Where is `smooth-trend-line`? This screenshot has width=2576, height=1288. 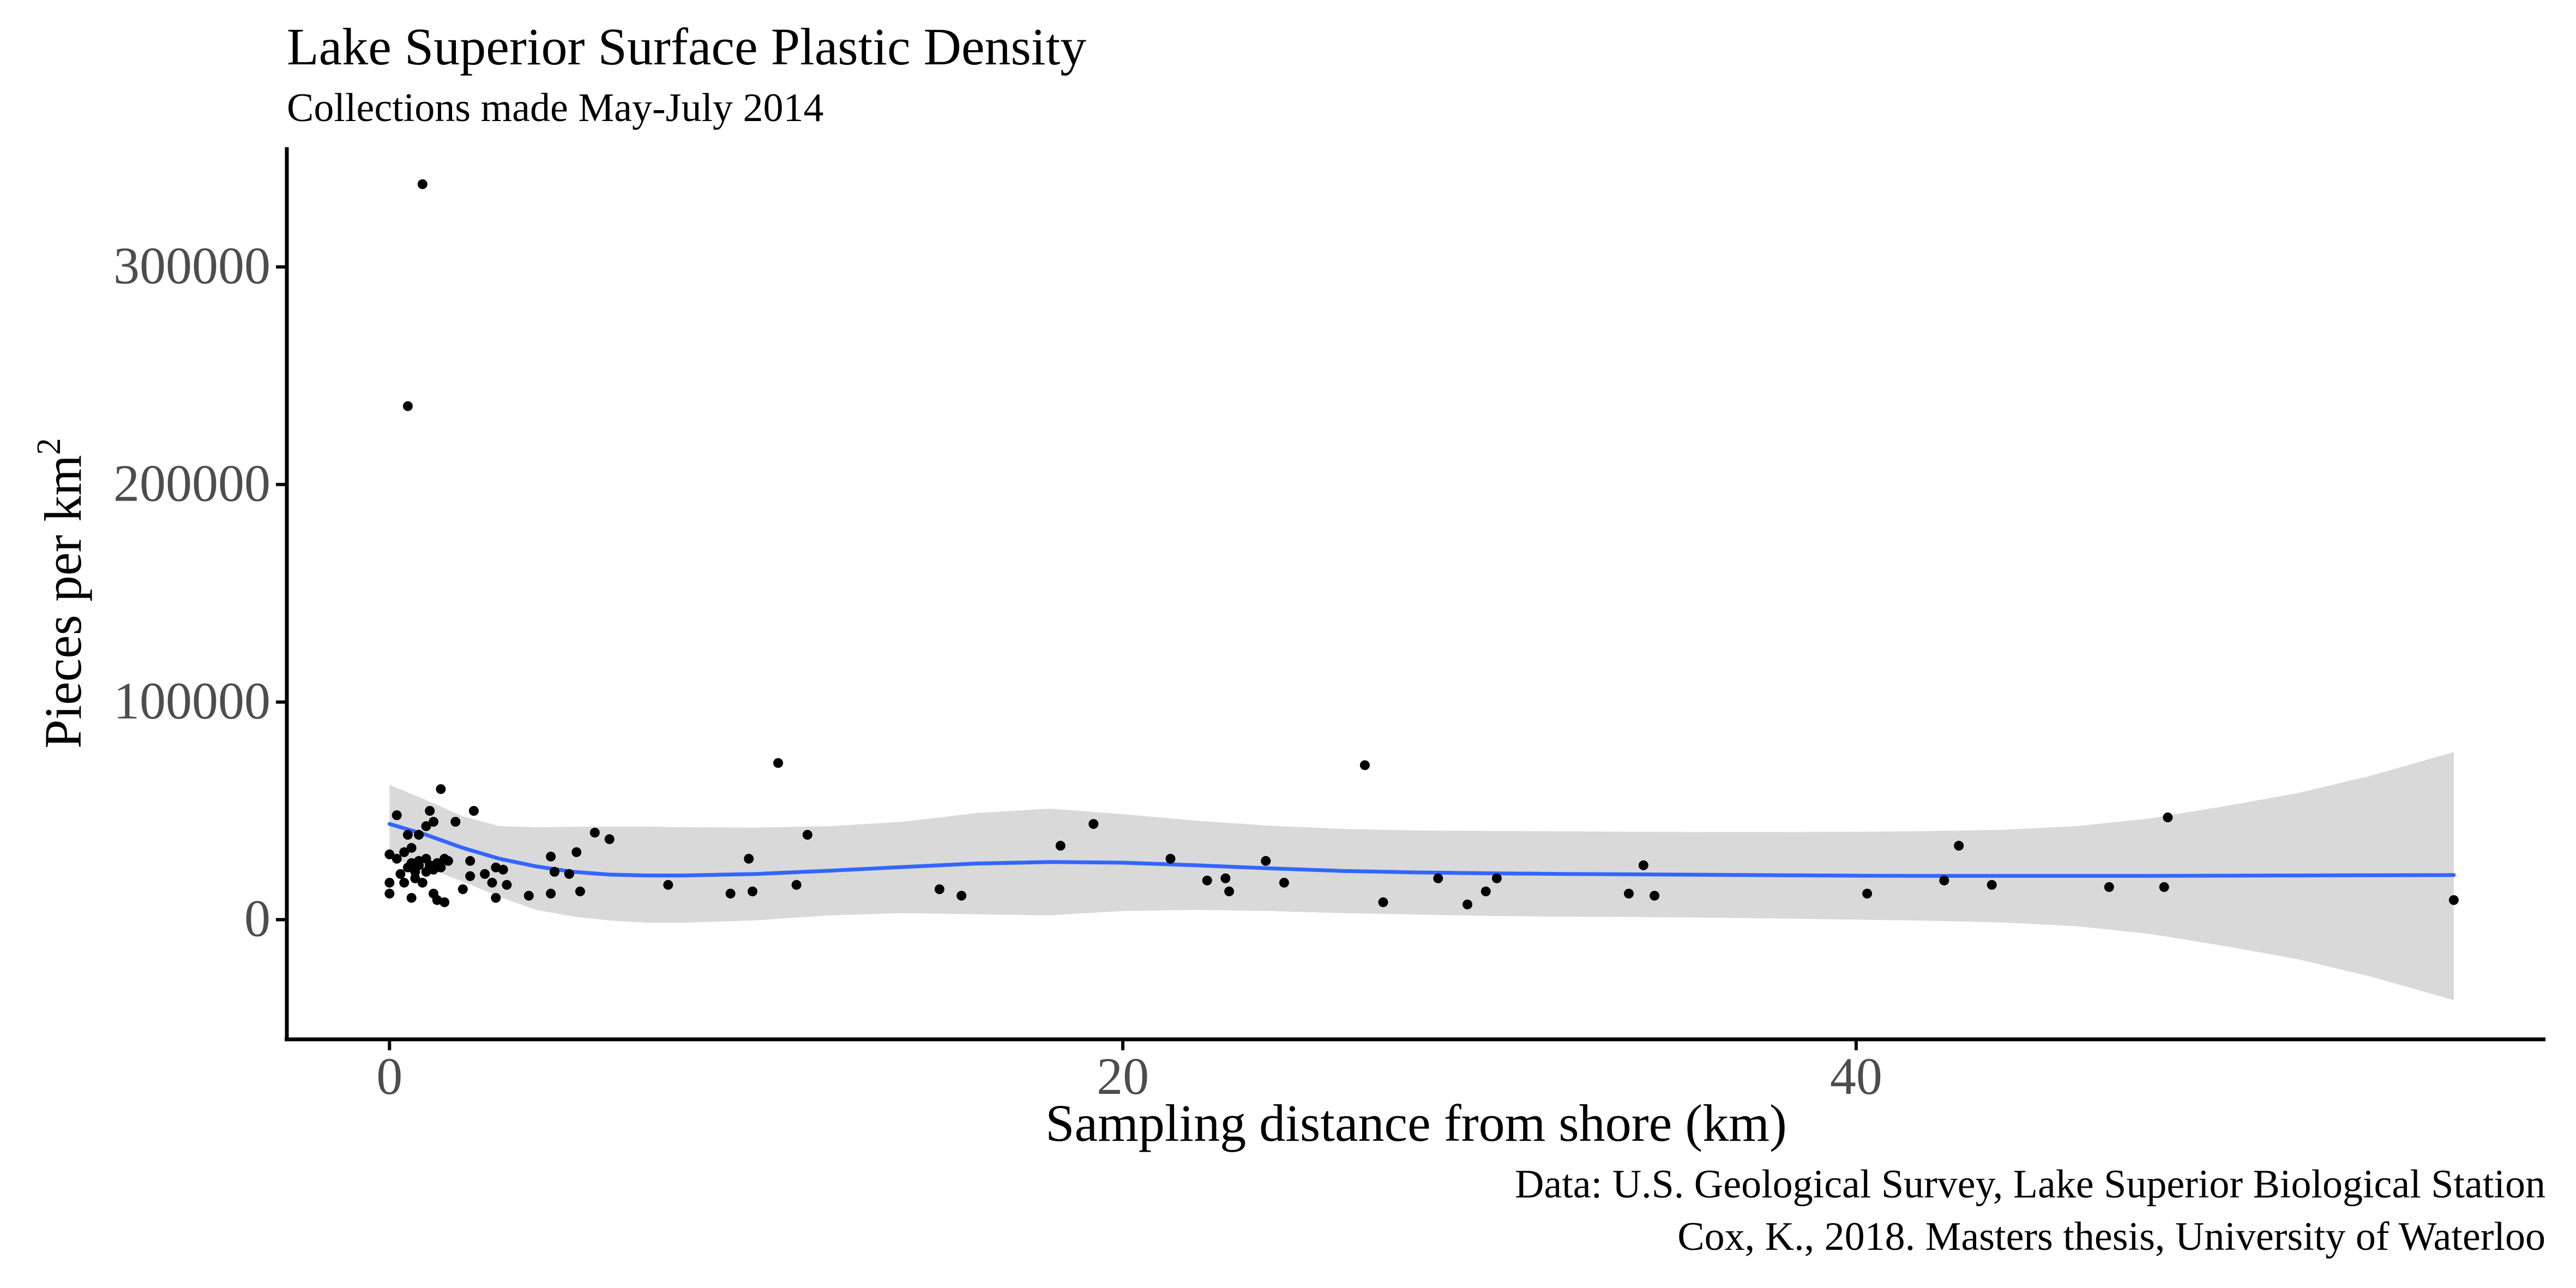 smooth-trend-line is located at coordinates (1421, 850).